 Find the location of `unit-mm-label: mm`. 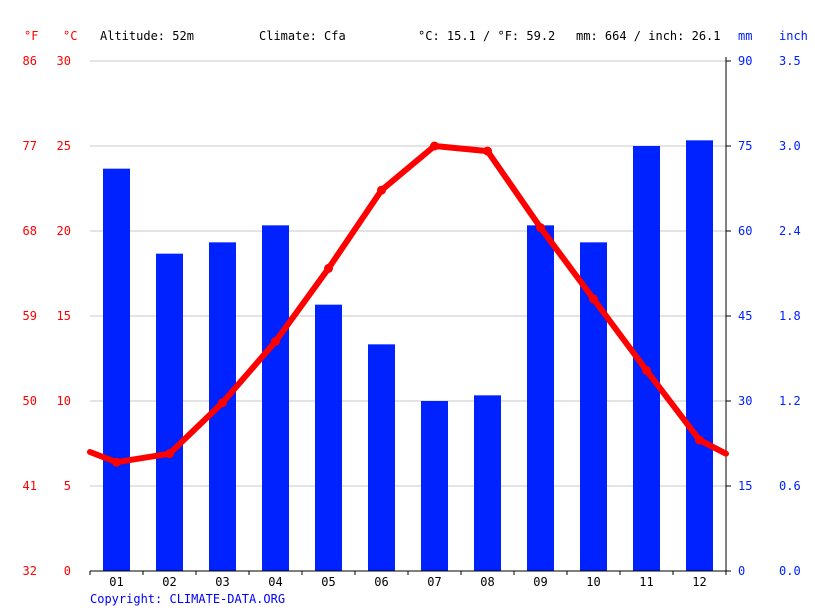

unit-mm-label: mm is located at coordinates (745, 36).